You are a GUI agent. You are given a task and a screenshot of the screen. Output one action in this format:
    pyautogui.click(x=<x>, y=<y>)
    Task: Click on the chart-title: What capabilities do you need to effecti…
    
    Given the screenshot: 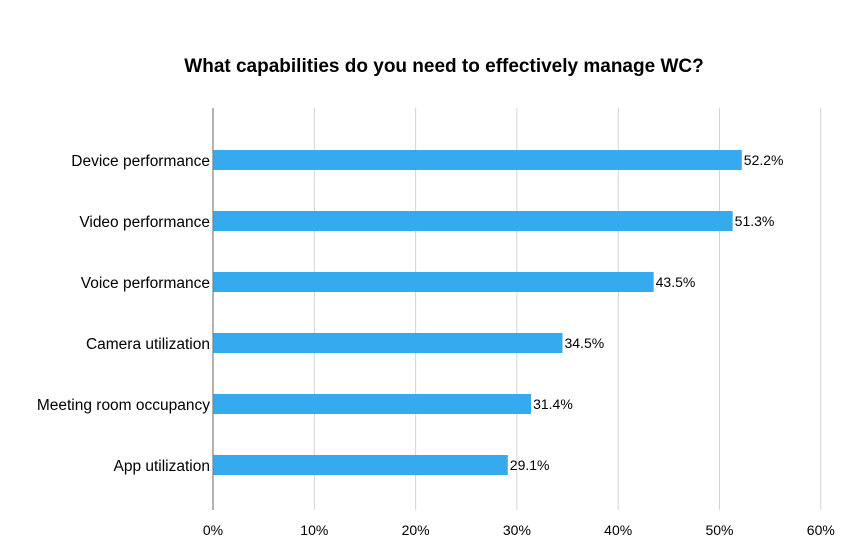 What is the action you would take?
    pyautogui.click(x=444, y=66)
    